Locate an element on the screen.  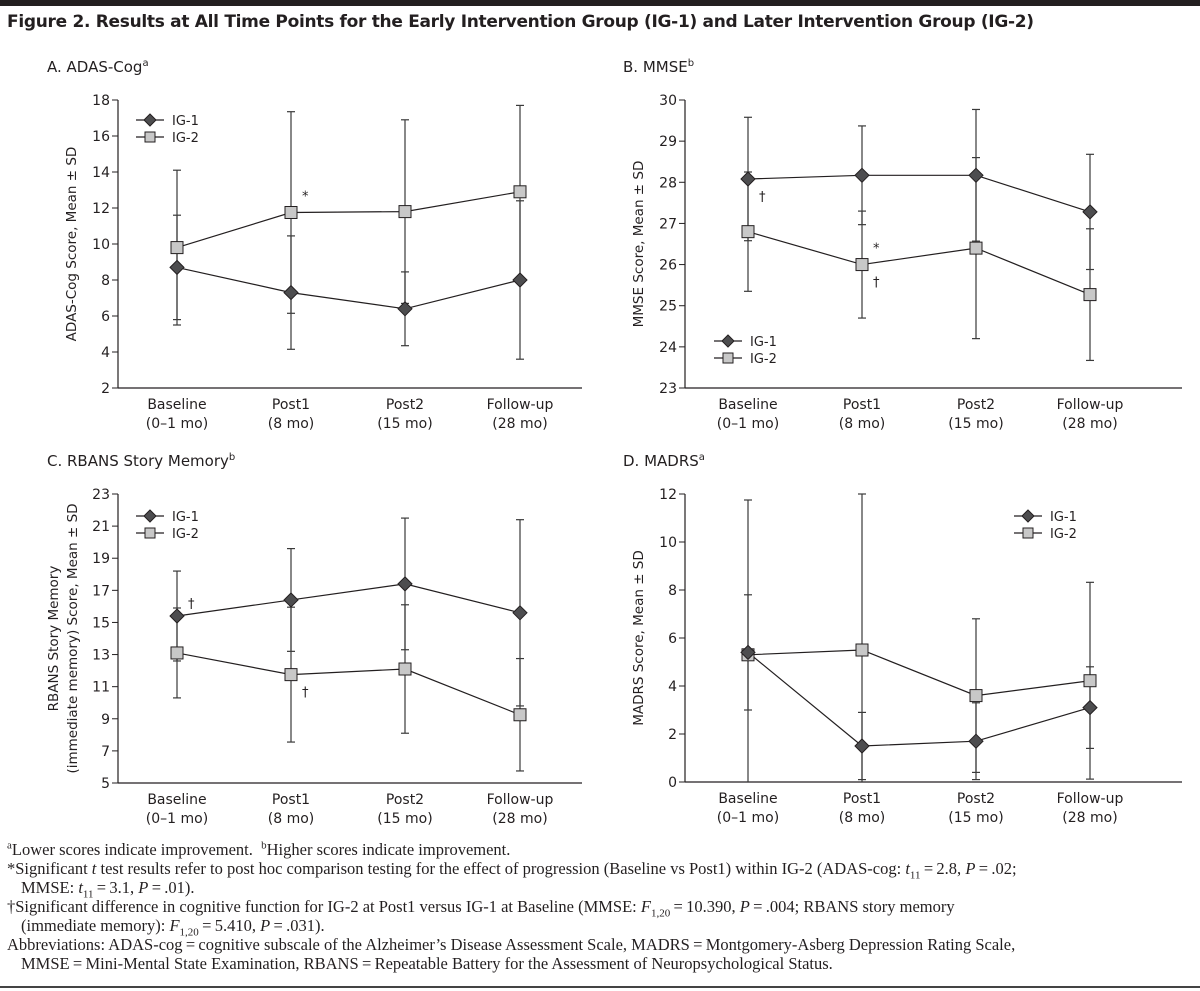
y-tick-label: 18 is located at coordinates (101, 101).